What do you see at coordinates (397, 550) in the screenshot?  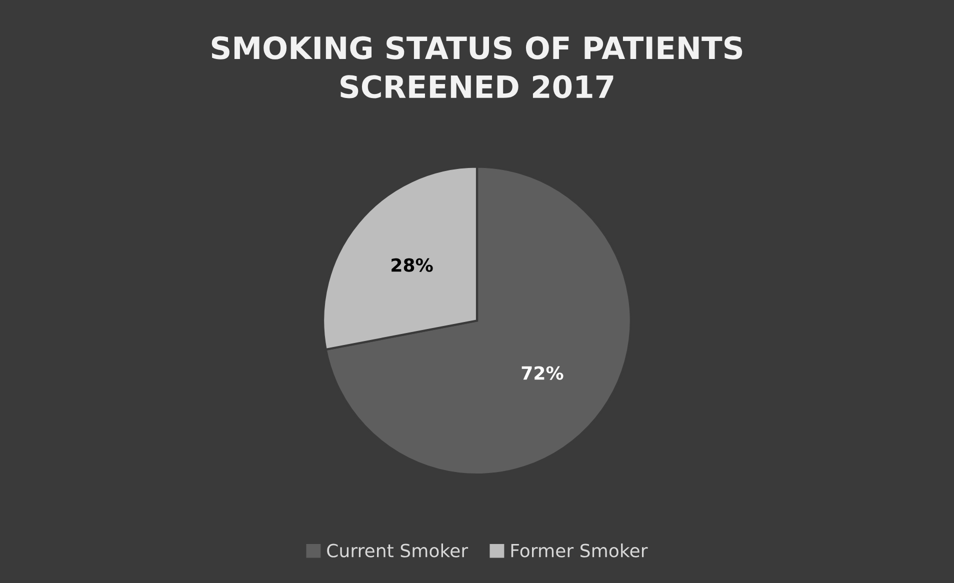 I see `legend-label: Current Smoker` at bounding box center [397, 550].